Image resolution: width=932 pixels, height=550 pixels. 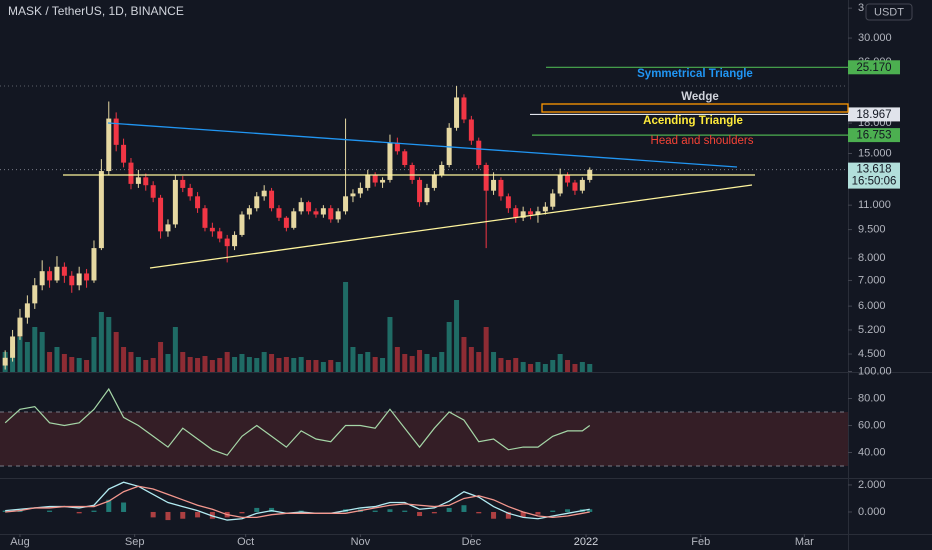 I want to click on x-tick-label: Aug, so click(x=20, y=542).